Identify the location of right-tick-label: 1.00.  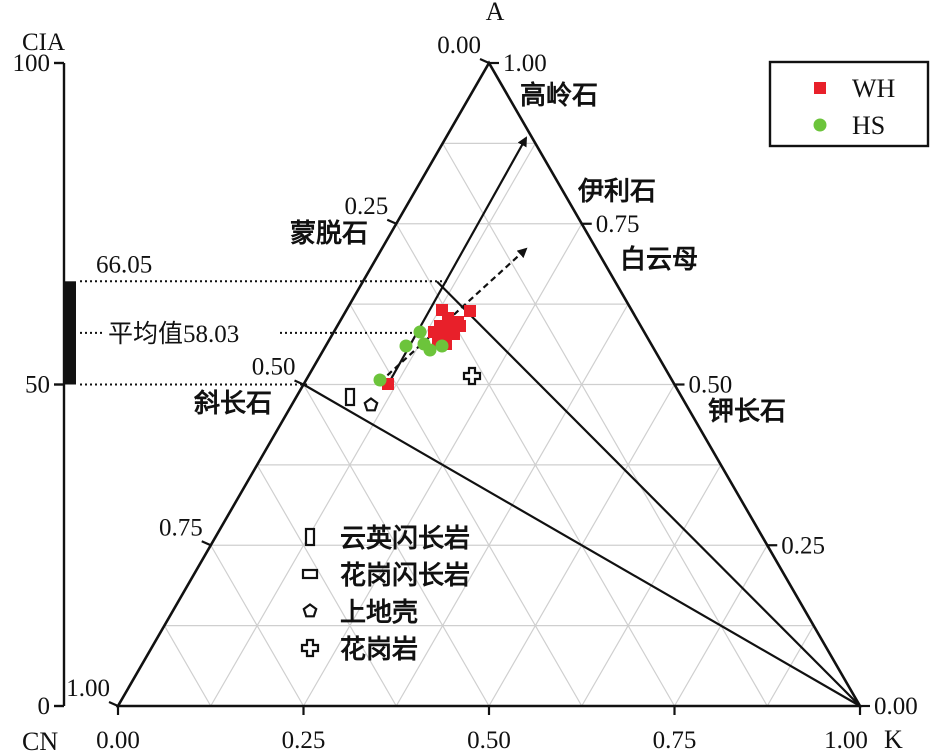
(525, 63).